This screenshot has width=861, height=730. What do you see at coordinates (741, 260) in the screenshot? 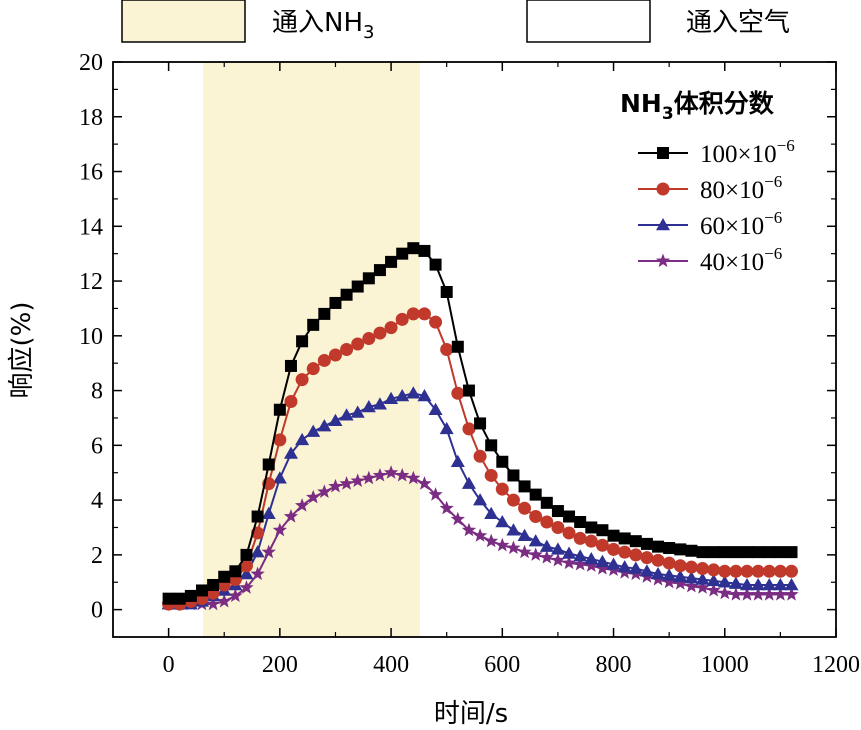
I see `legend-label: 40×10⁻⁶` at bounding box center [741, 260].